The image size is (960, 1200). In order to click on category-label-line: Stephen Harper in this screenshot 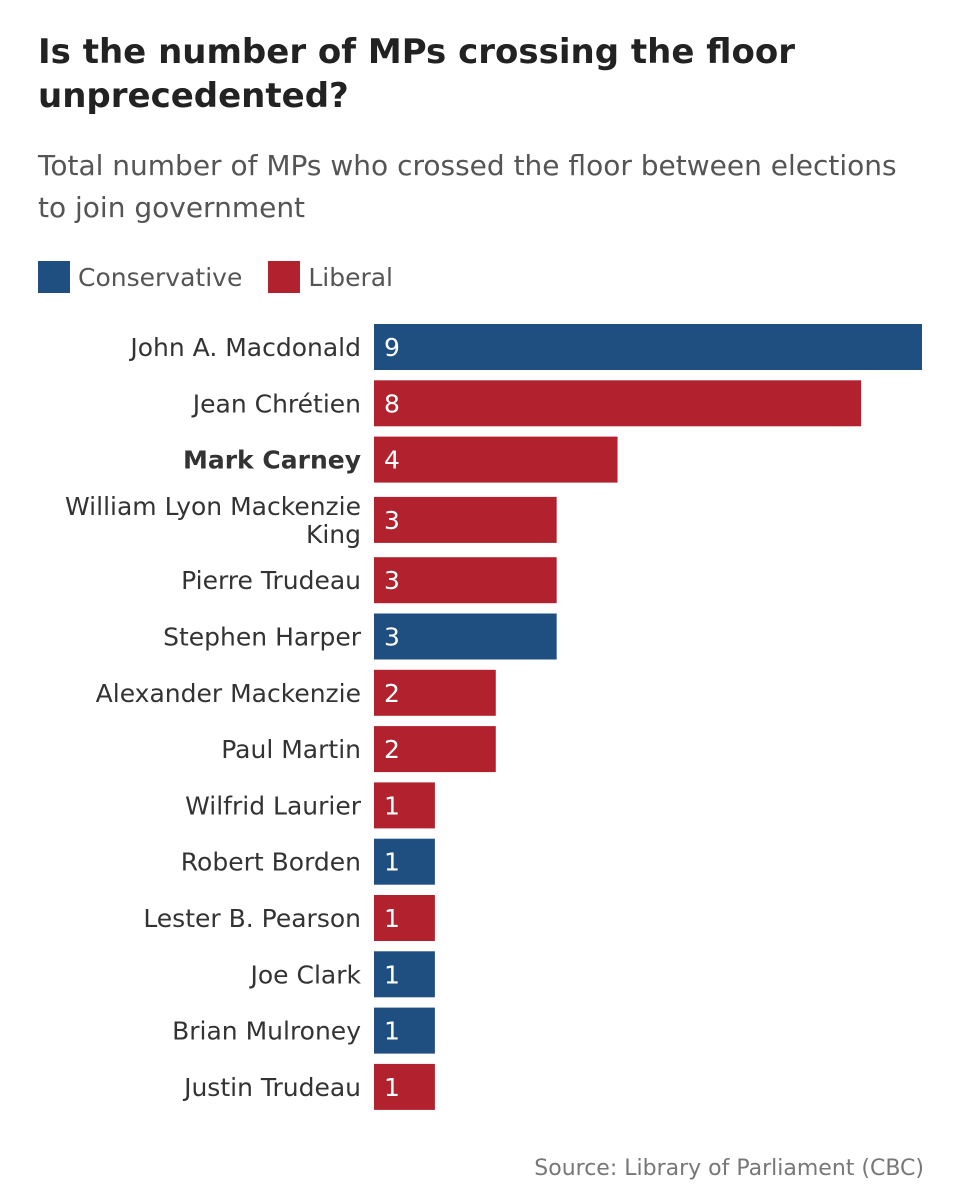, I will do `click(262, 637)`.